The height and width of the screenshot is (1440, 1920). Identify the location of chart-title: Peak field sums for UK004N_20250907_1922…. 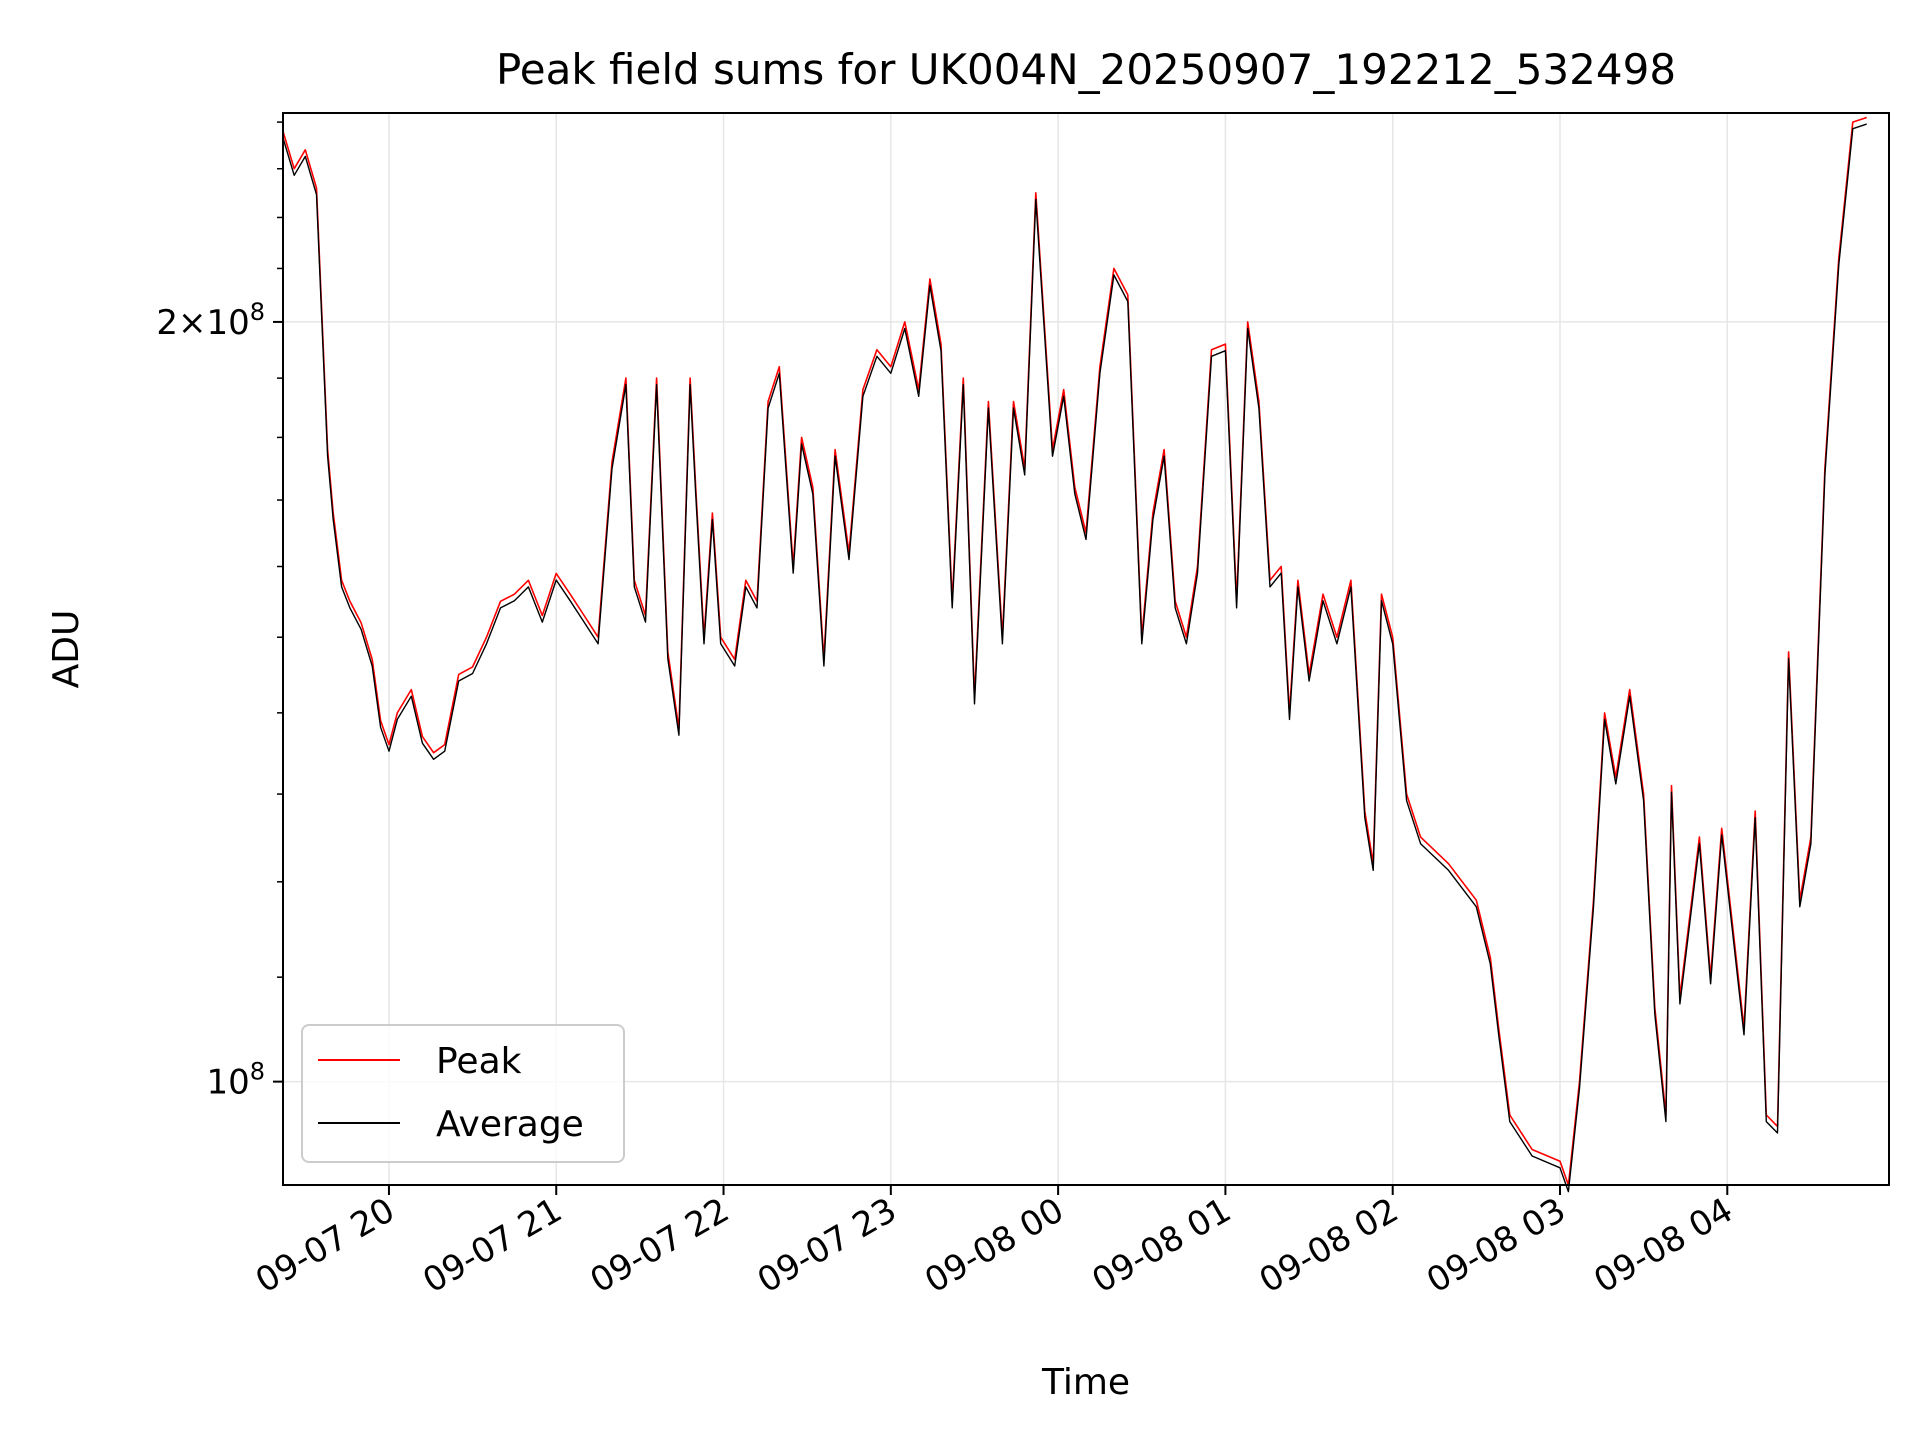
(1086, 69).